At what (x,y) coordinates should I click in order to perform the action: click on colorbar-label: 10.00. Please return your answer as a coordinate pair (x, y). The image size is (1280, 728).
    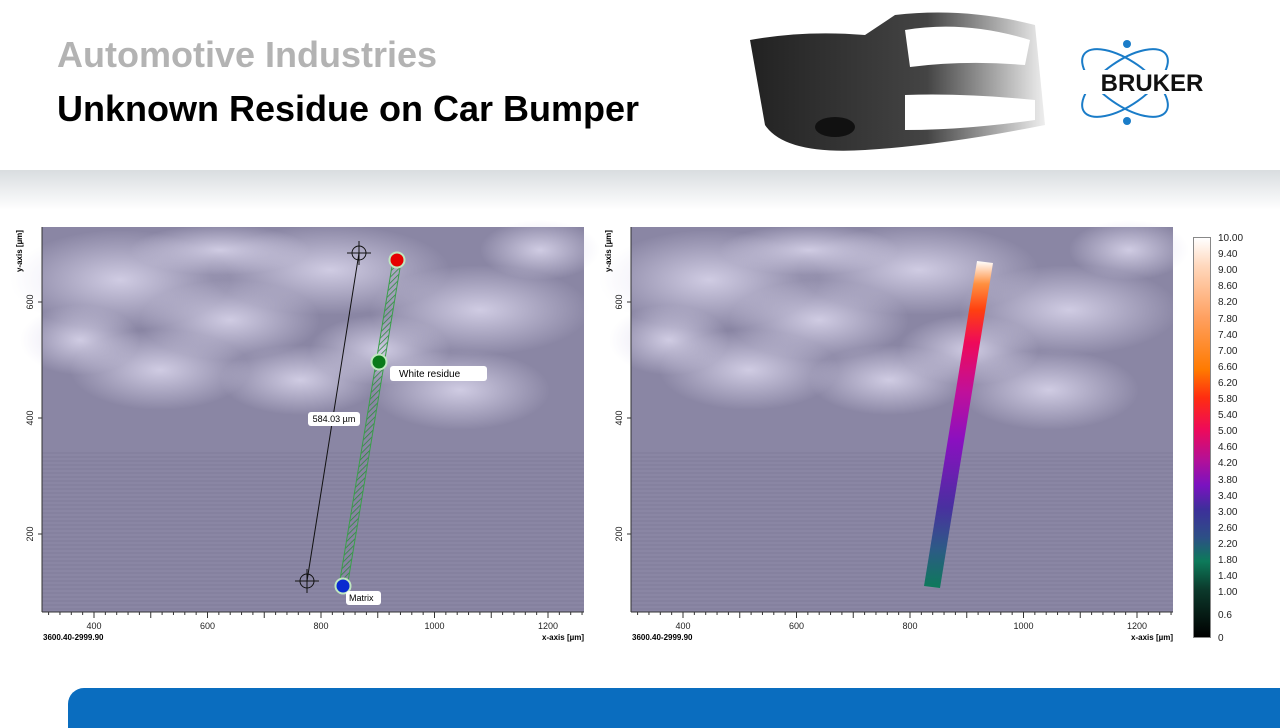
    Looking at the image, I should click on (1231, 238).